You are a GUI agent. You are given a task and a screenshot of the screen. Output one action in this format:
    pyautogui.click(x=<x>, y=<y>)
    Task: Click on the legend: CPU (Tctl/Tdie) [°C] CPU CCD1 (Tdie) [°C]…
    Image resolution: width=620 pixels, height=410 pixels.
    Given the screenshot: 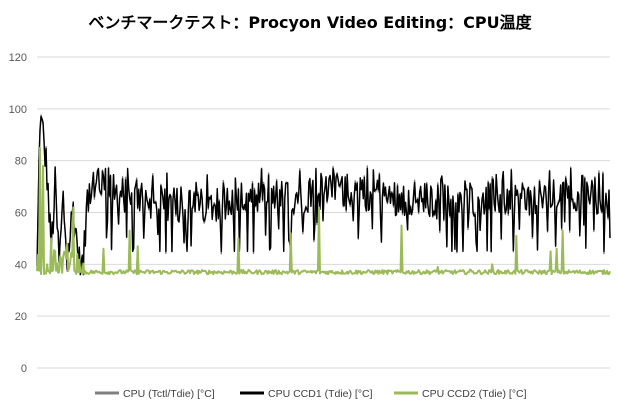 What is the action you would take?
    pyautogui.click(x=311, y=394)
    